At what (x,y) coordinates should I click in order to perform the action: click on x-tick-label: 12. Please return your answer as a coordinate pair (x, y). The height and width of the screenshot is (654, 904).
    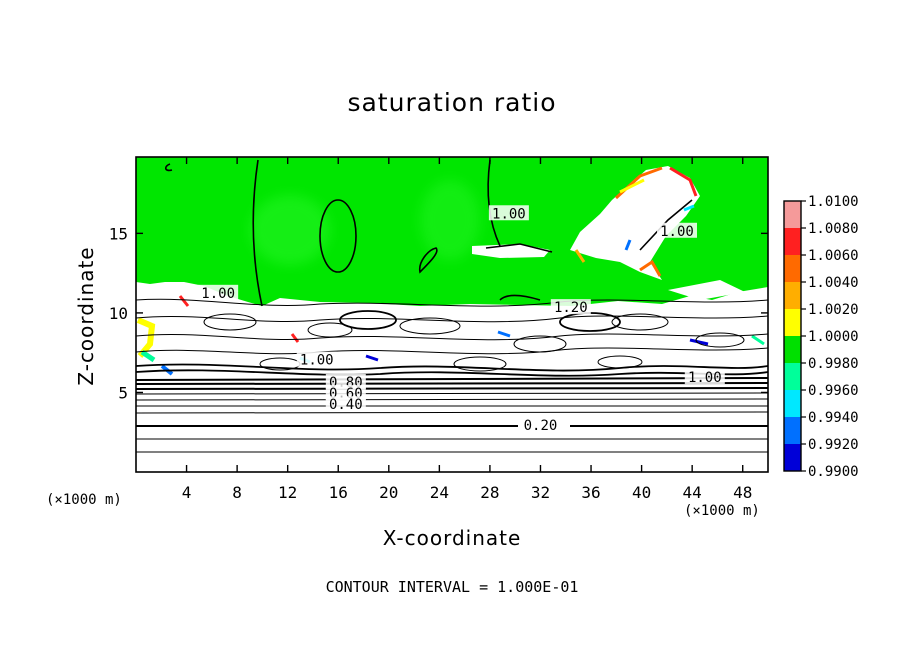
    Looking at the image, I should click on (287, 492).